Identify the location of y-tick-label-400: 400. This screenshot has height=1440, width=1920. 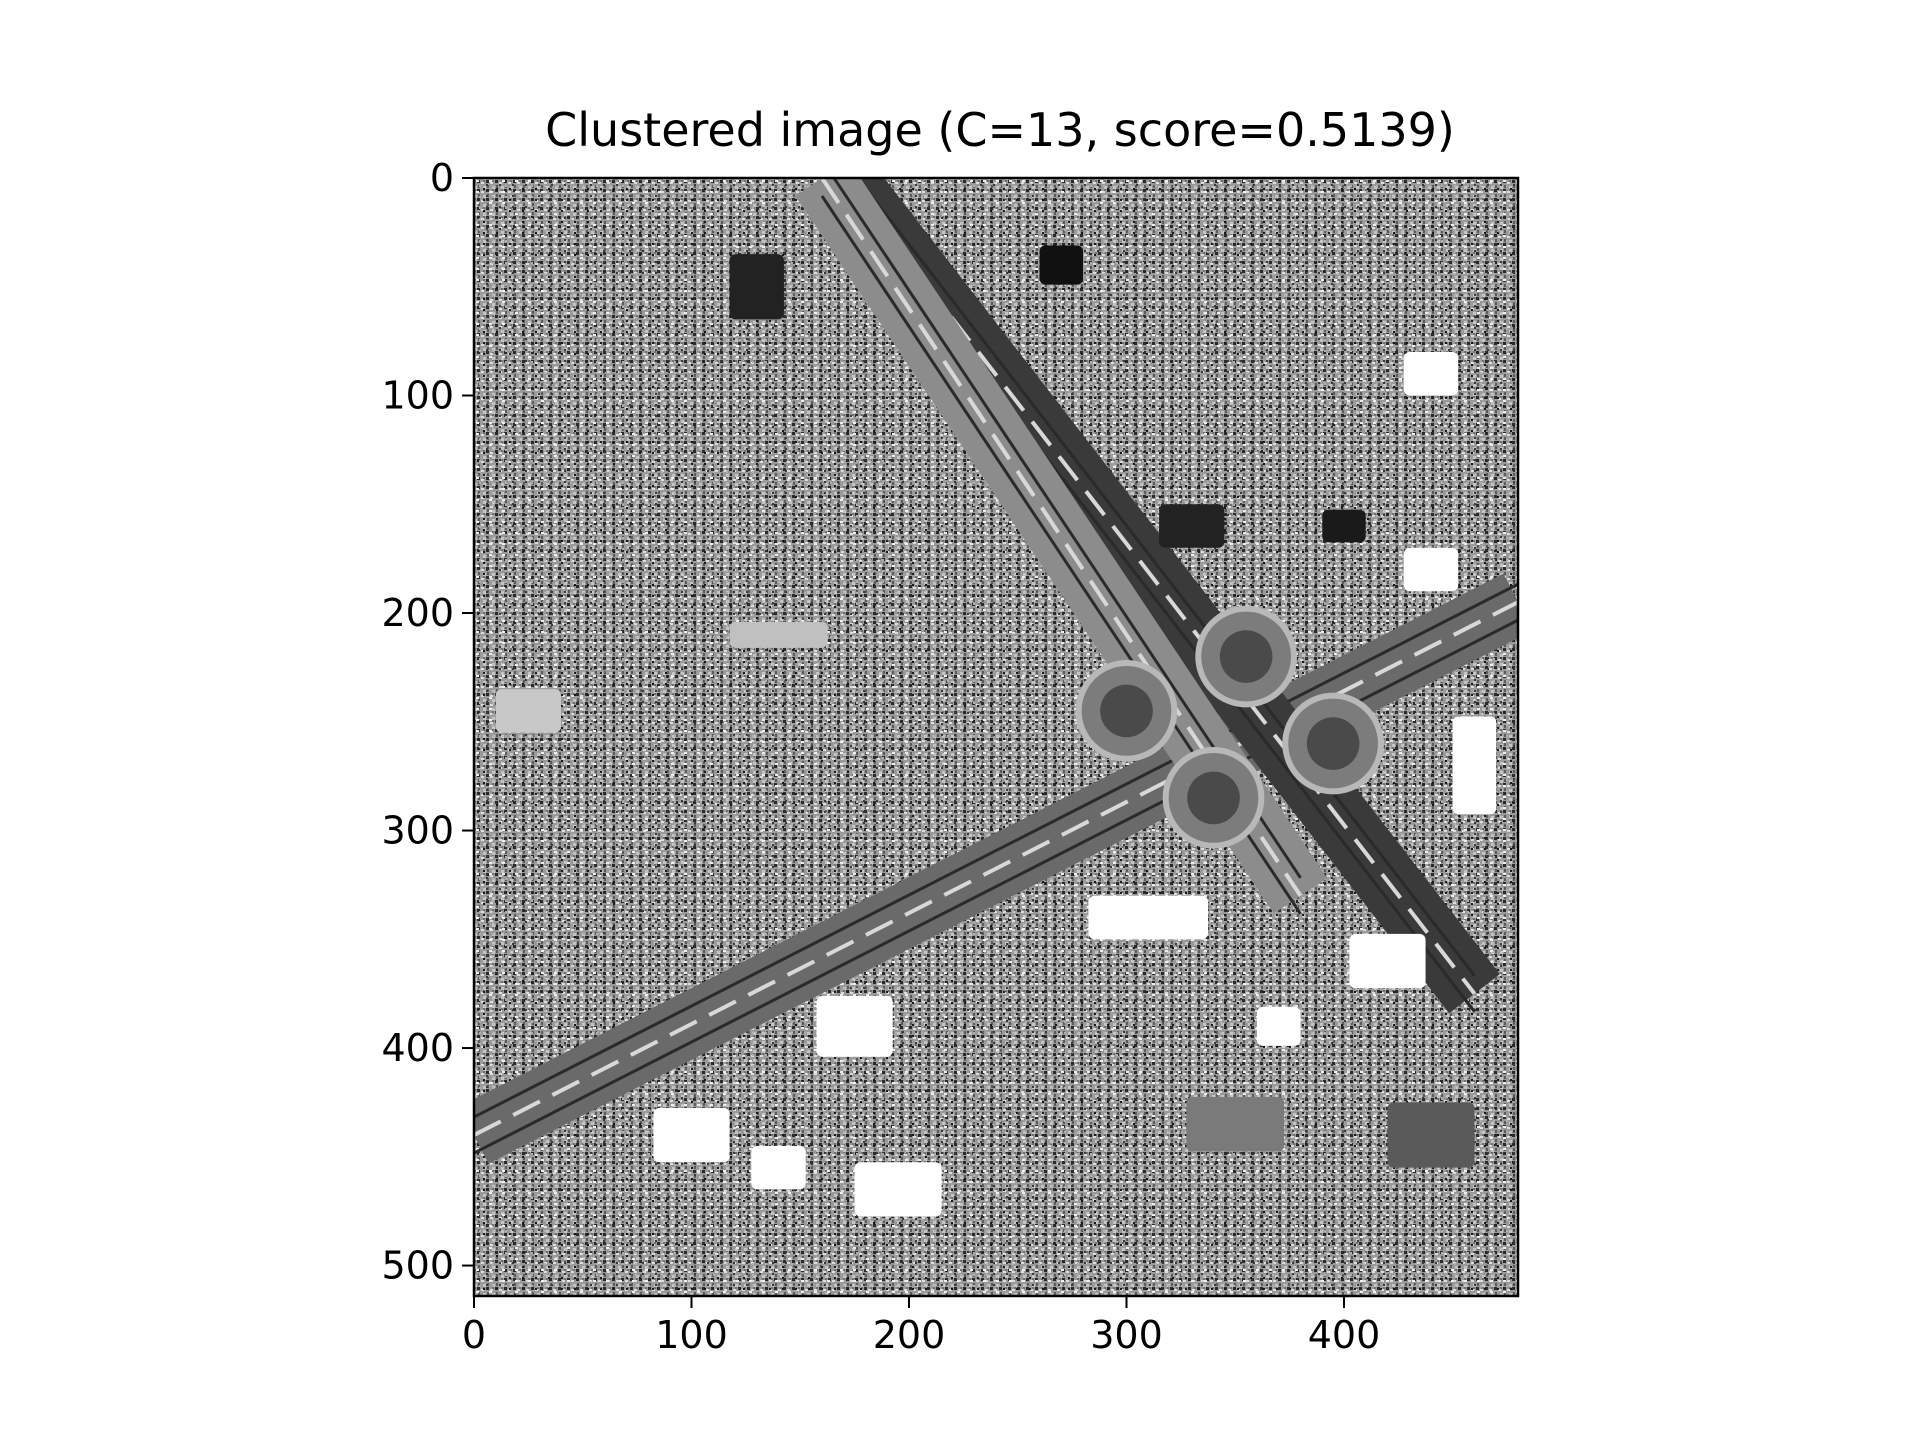
(417, 1048).